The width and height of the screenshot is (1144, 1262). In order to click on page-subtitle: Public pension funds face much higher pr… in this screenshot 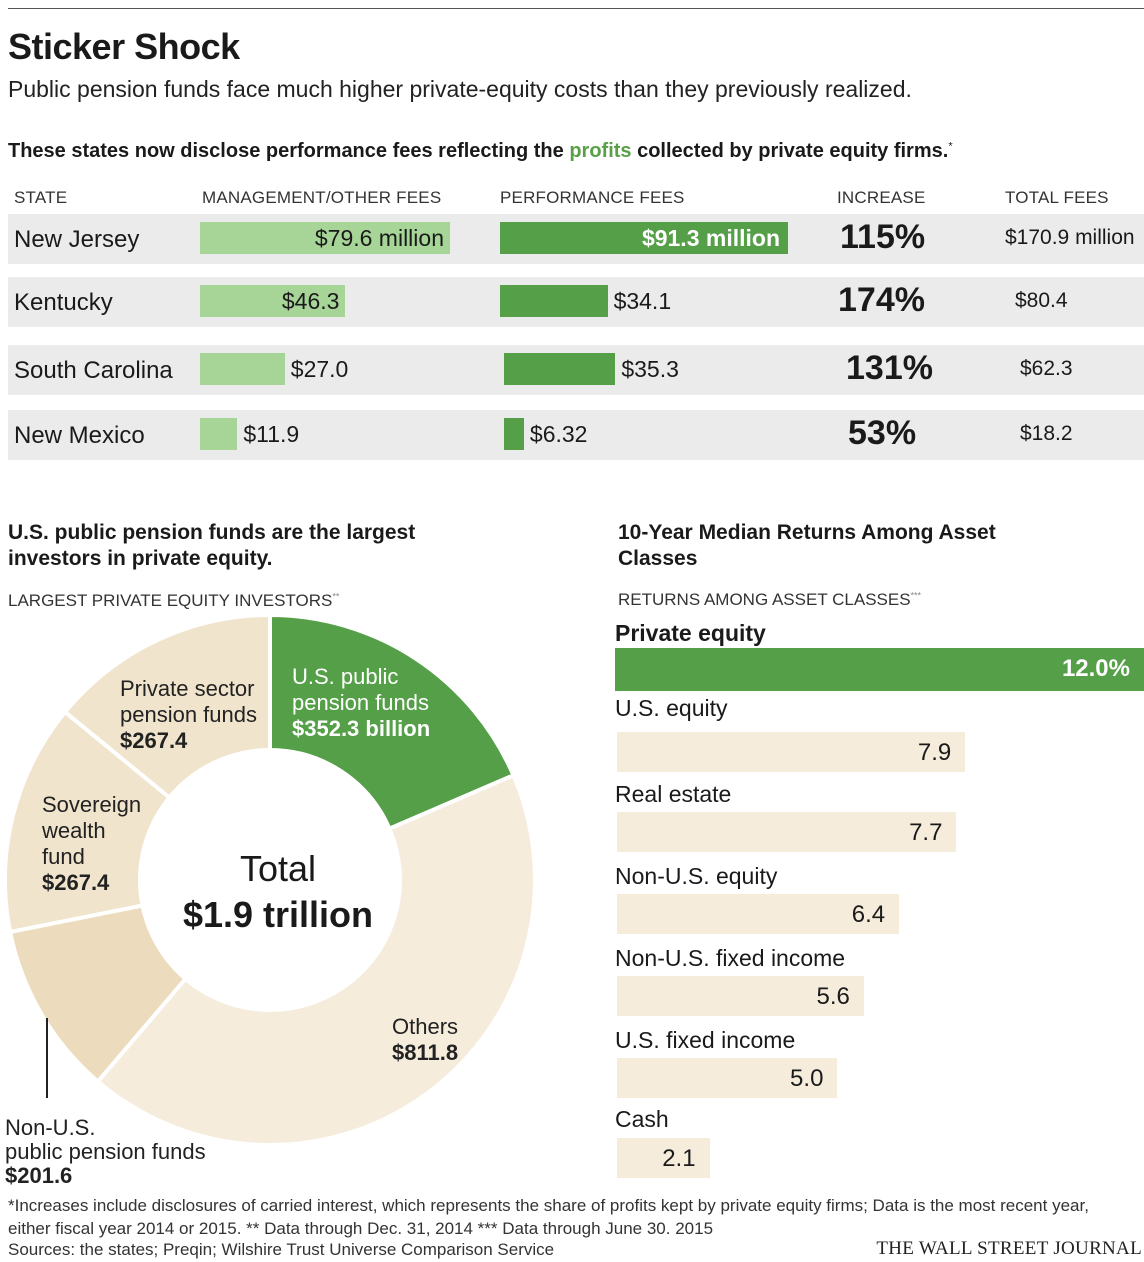, I will do `click(460, 89)`.